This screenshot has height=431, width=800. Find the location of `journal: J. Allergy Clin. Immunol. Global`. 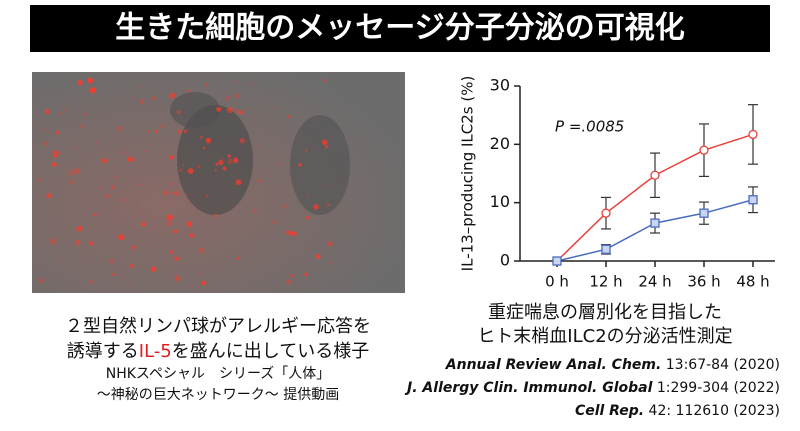

journal: J. Allergy Clin. Immunol. Global is located at coordinates (528, 388).